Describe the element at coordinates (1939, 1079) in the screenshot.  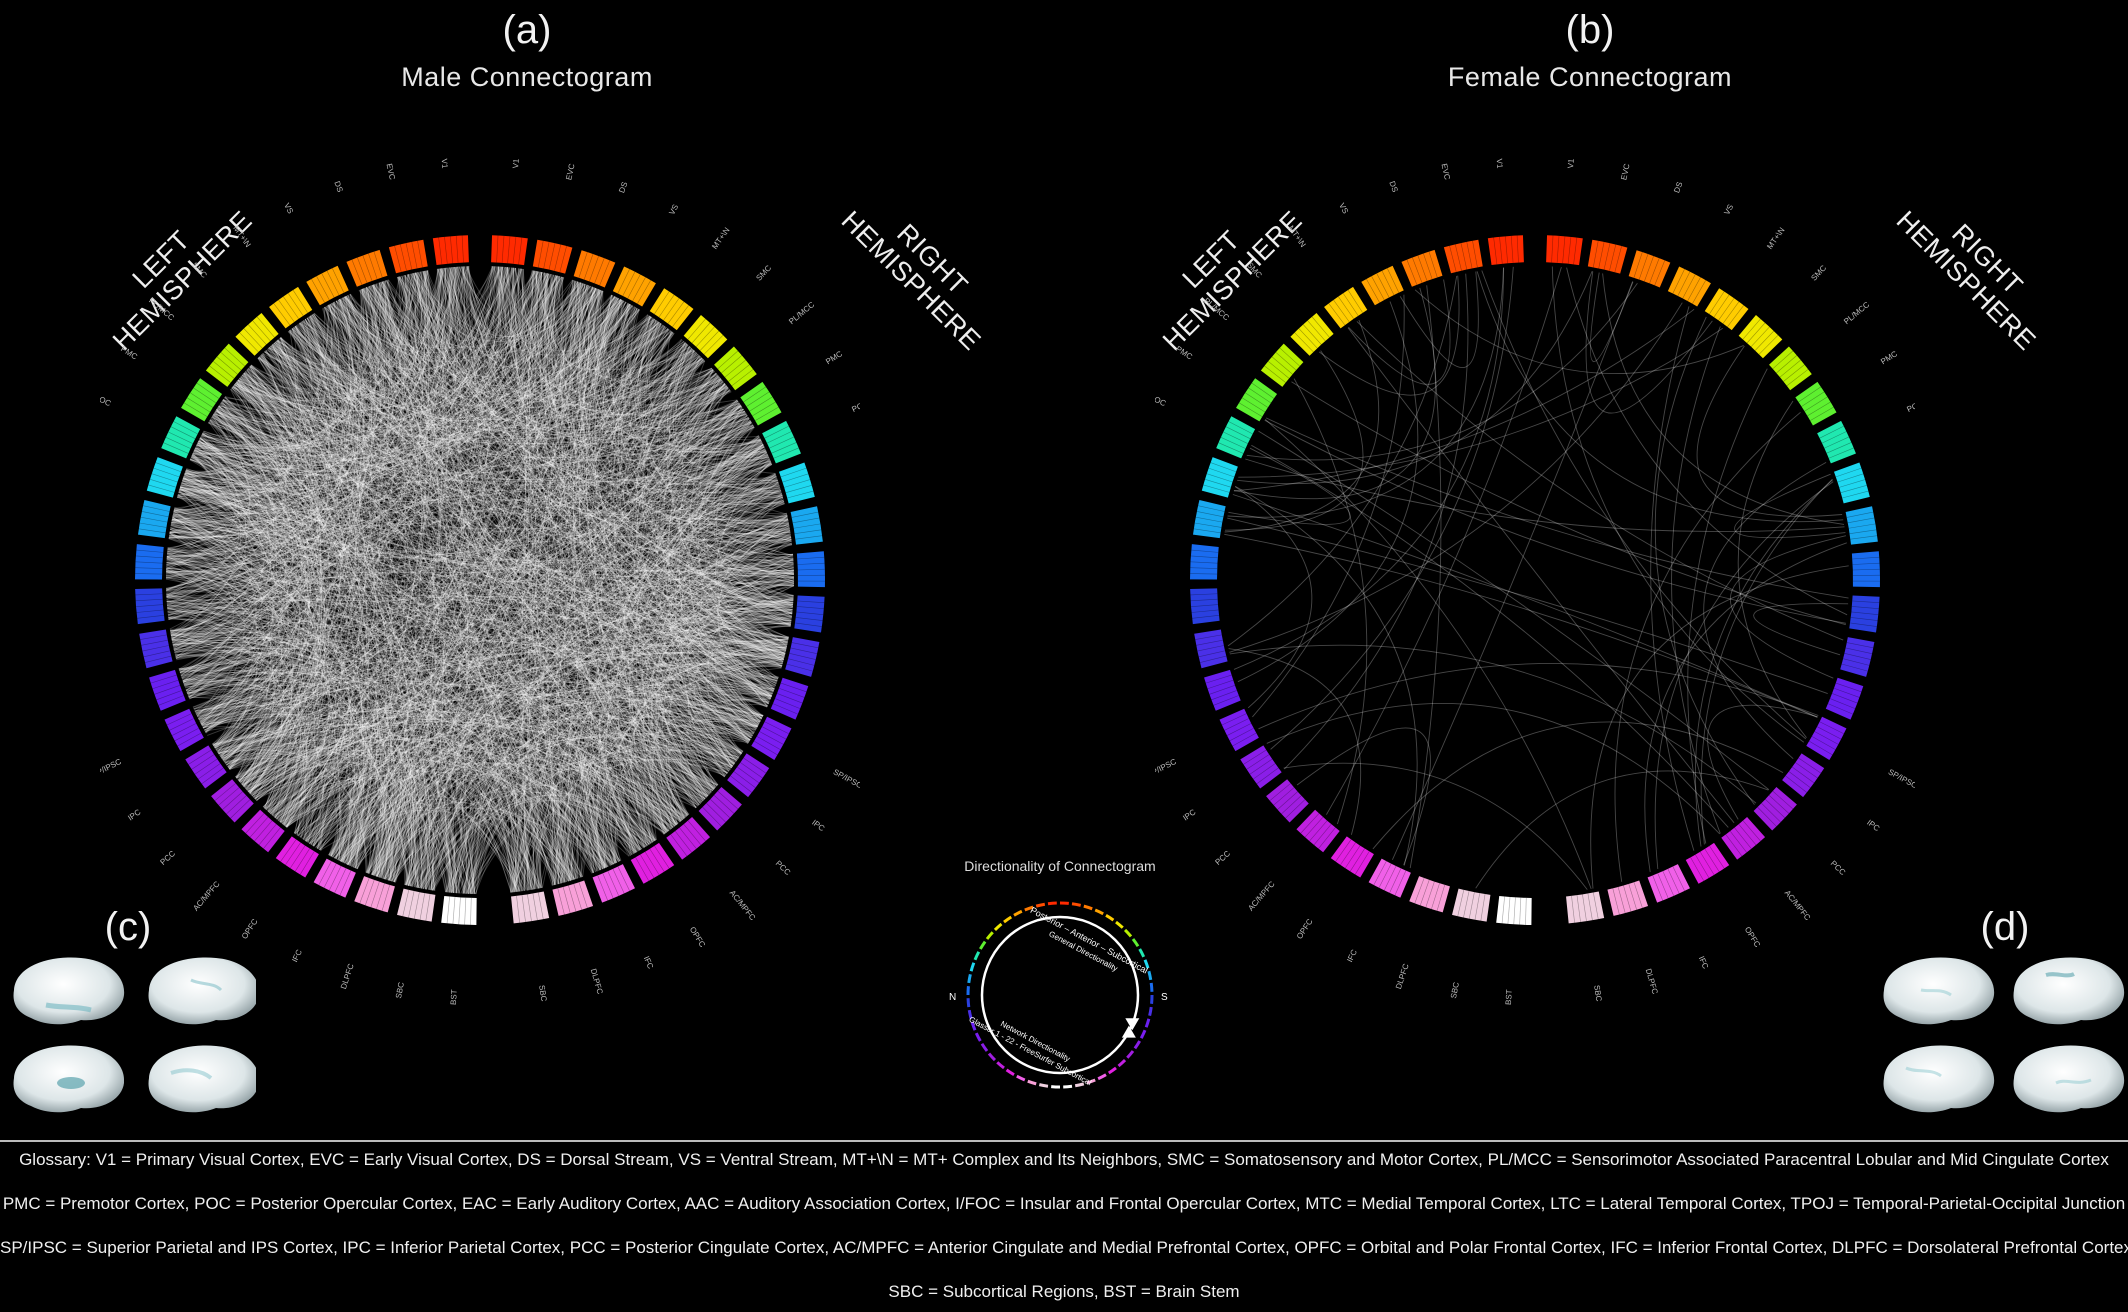
I see `brain-medial-left` at that location.